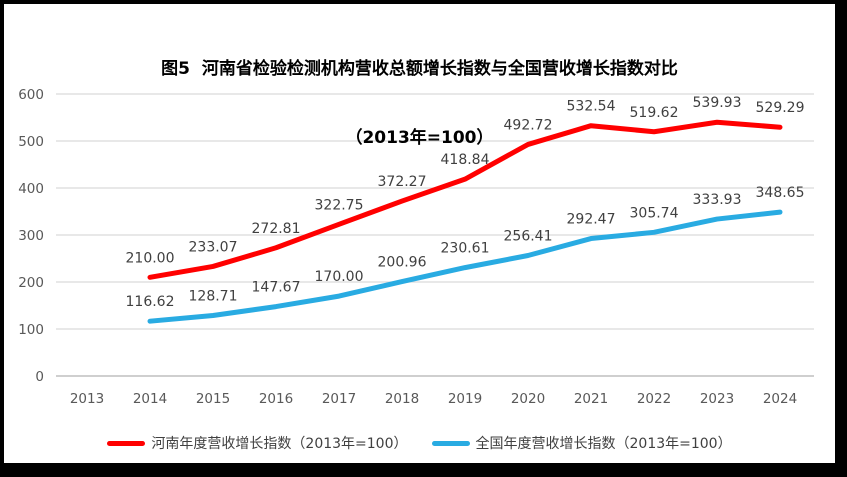 Image resolution: width=847 pixels, height=477 pixels. What do you see at coordinates (465, 160) in the screenshot?
I see `data-label: 418.84` at bounding box center [465, 160].